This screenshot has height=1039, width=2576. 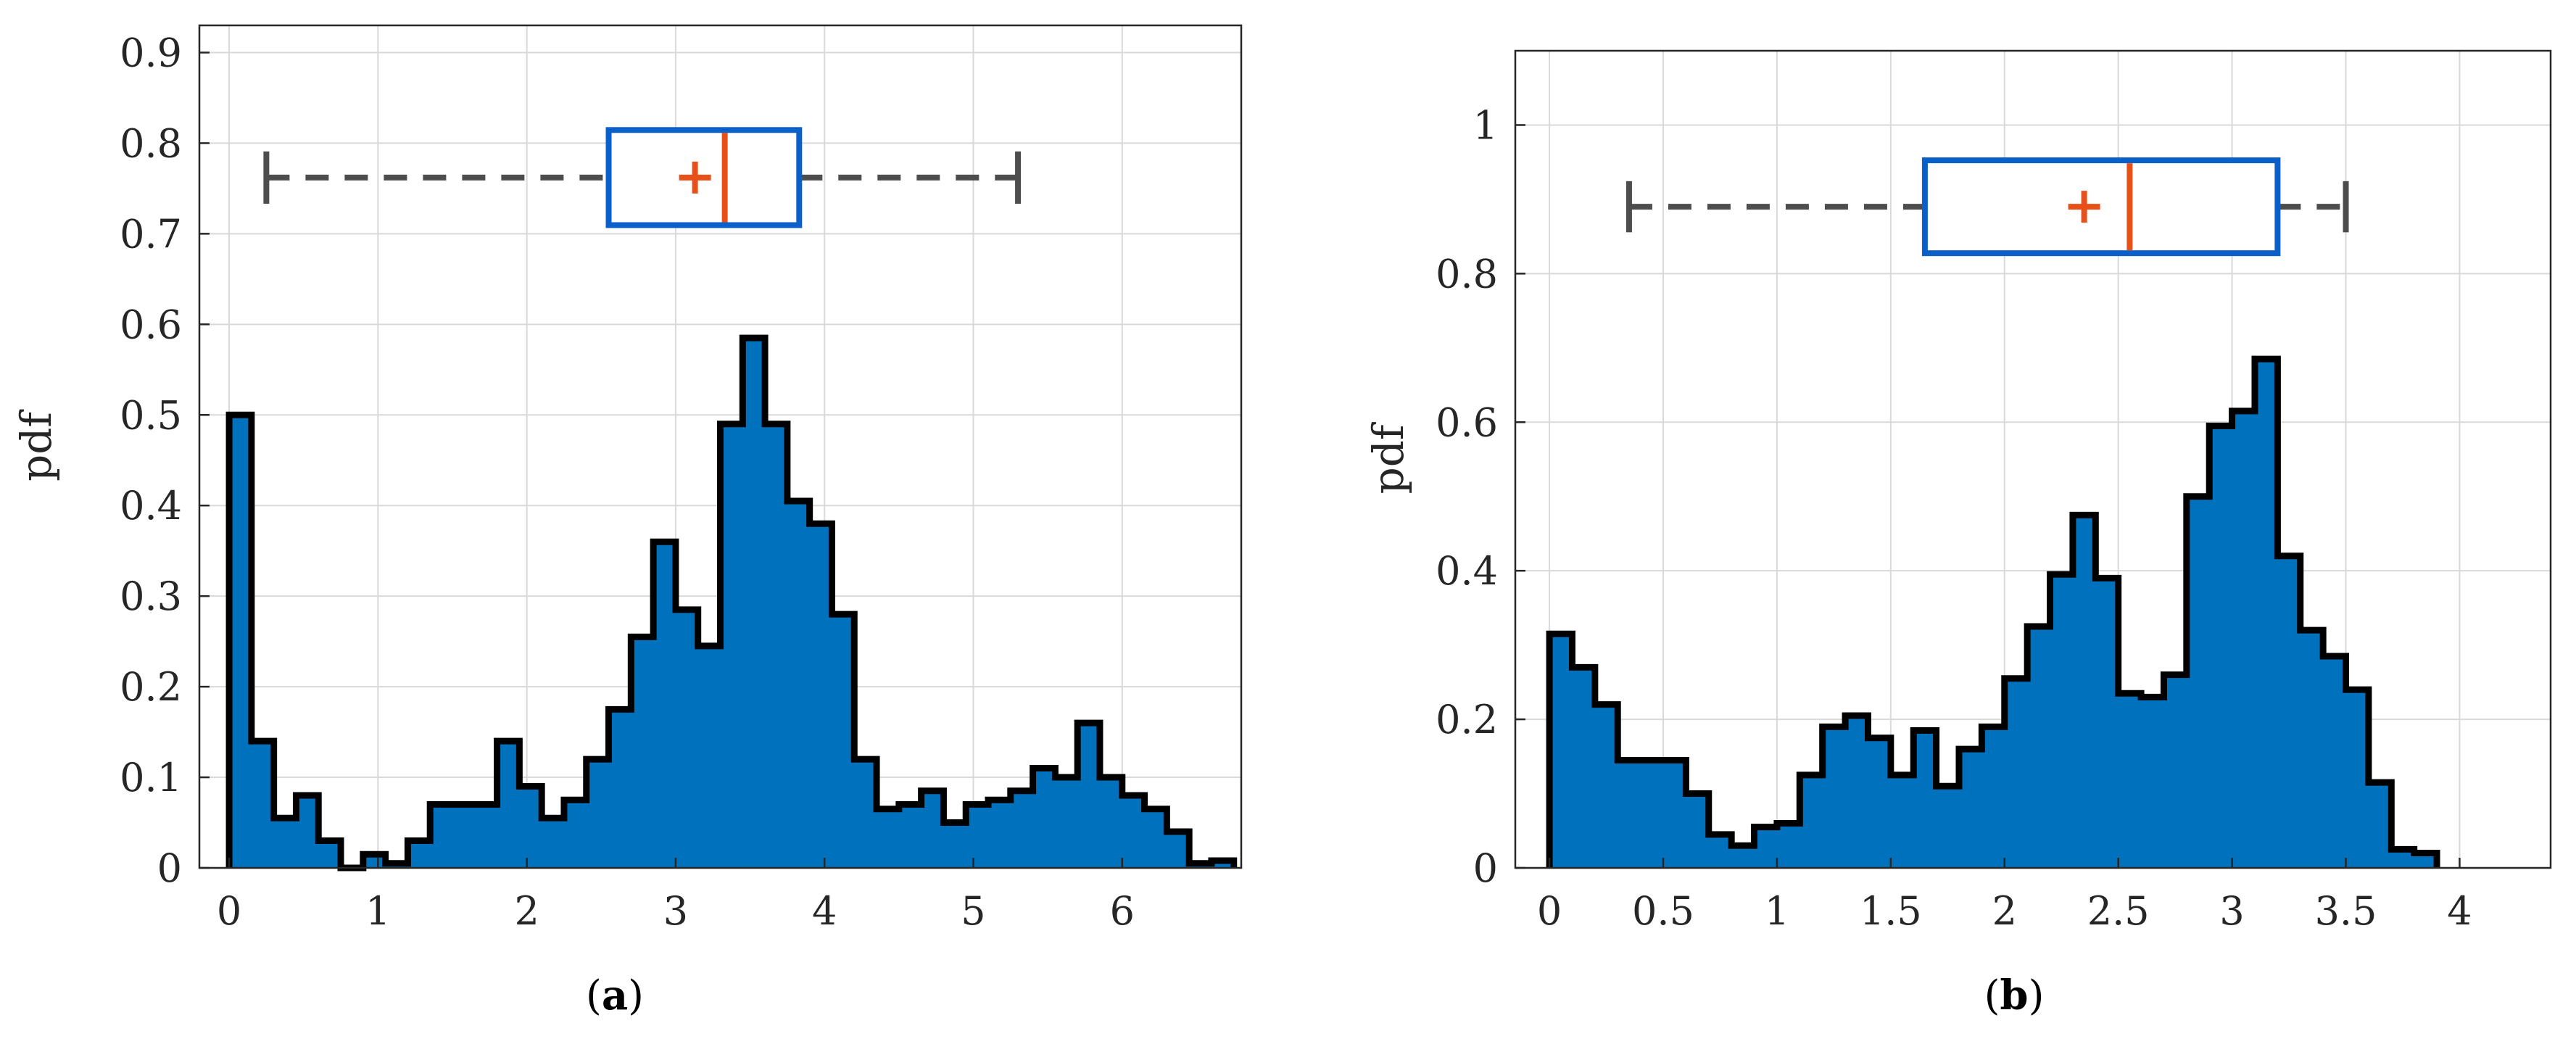 What do you see at coordinates (151, 506) in the screenshot?
I see `a-ytick-label-4: 0.4` at bounding box center [151, 506].